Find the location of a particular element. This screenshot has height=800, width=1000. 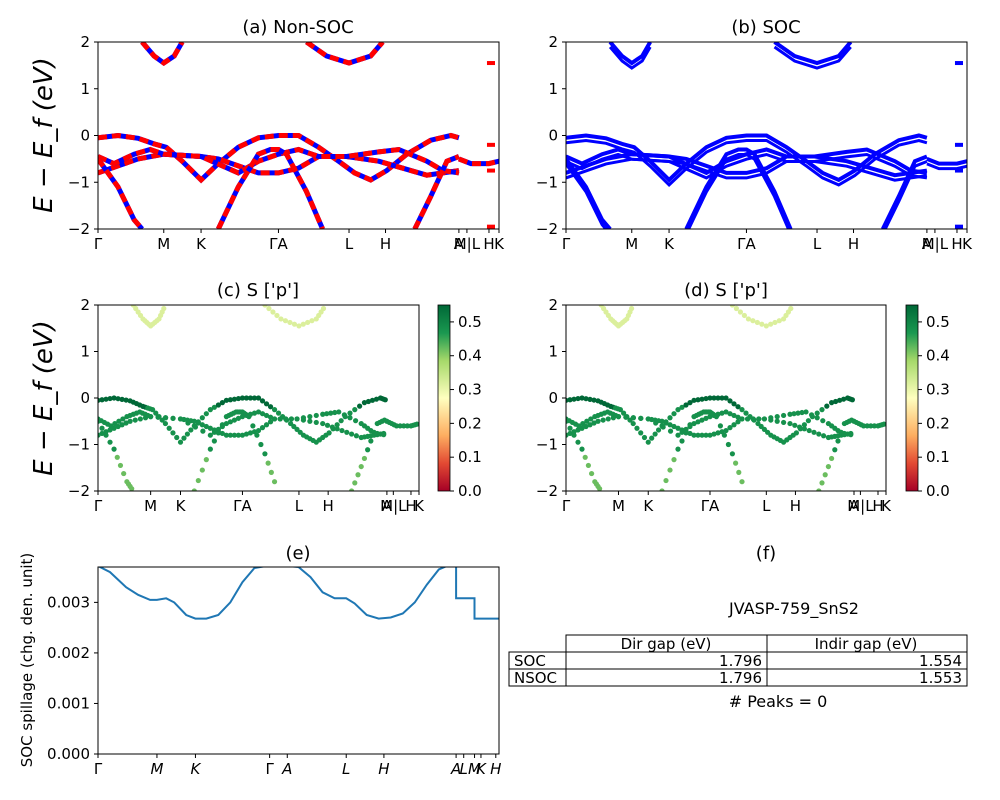

spillage-line is located at coordinates (298, 593).